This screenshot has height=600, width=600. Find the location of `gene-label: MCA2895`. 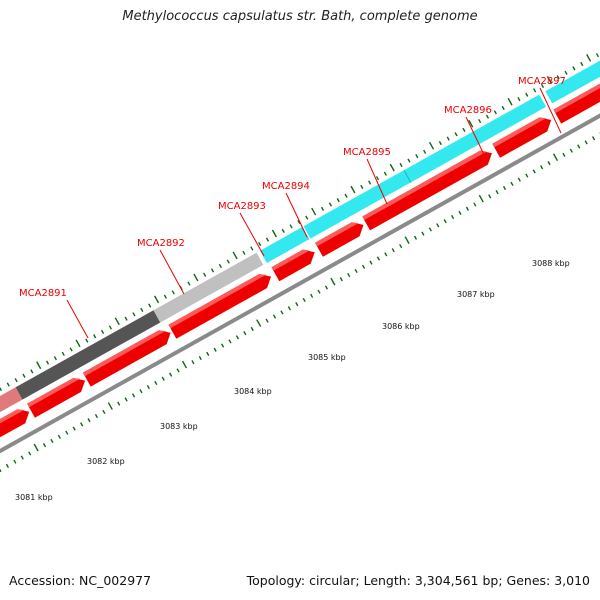

gene-label: MCA2895 is located at coordinates (367, 152).